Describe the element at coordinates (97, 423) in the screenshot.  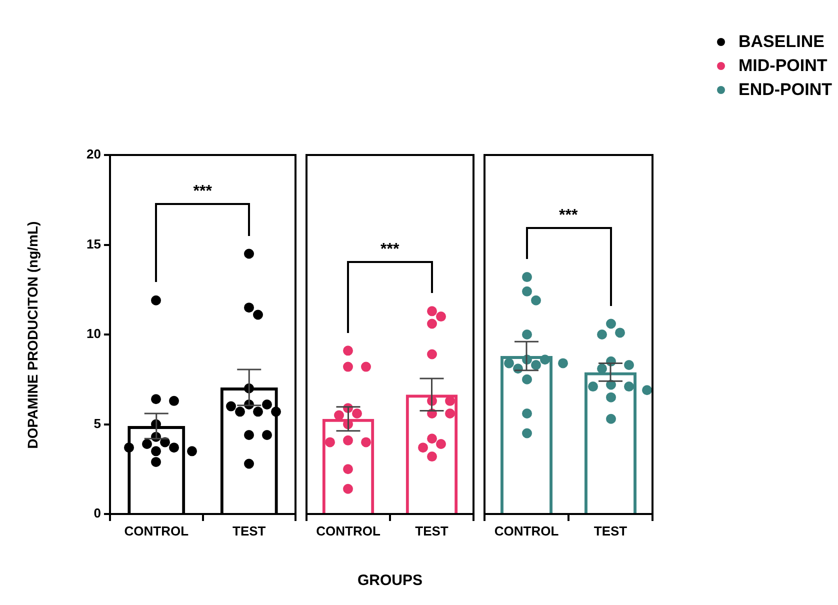
I see `y-tick-label: 5` at that location.